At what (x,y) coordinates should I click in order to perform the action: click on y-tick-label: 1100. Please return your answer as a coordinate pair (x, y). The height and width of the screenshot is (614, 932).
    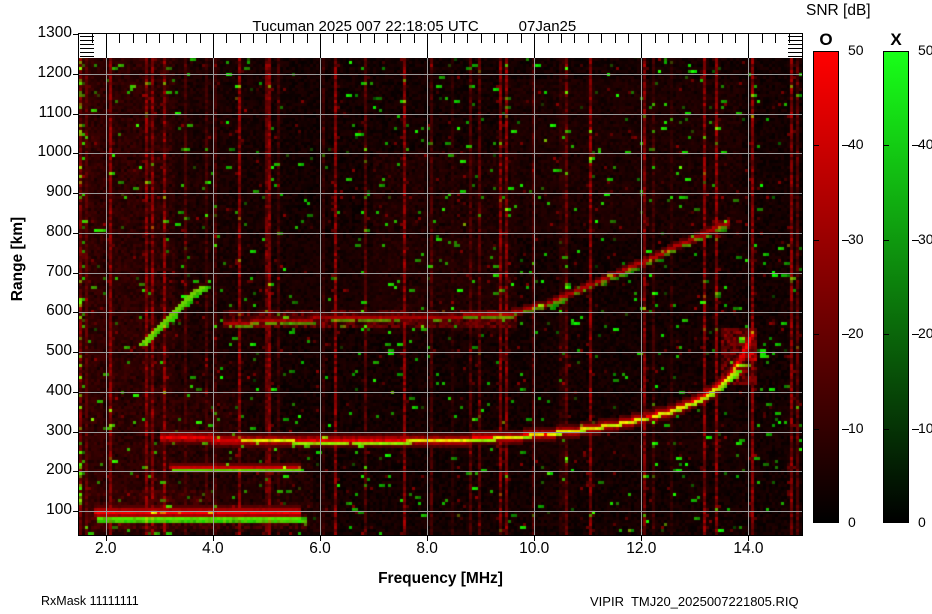
    Looking at the image, I should click on (55, 112).